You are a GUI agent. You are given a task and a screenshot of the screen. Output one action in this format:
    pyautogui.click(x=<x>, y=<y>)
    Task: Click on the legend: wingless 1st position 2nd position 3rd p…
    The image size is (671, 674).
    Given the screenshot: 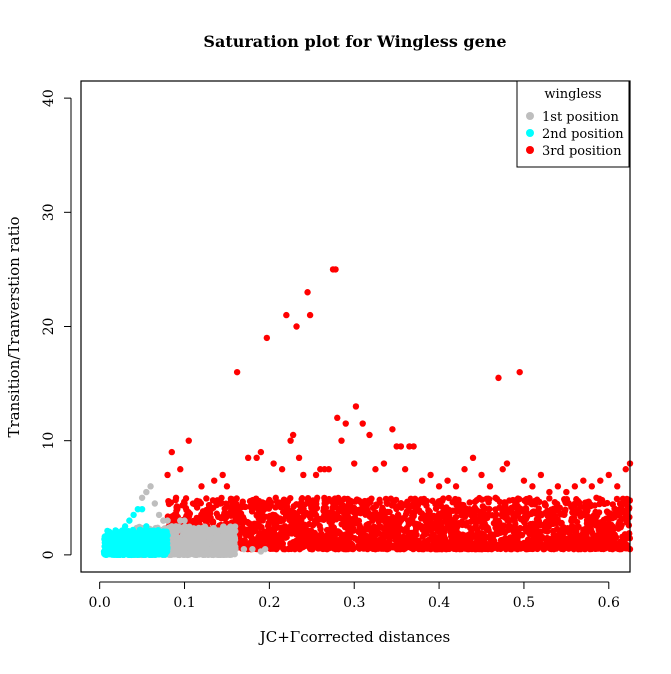 What is the action you would take?
    pyautogui.click(x=573, y=124)
    